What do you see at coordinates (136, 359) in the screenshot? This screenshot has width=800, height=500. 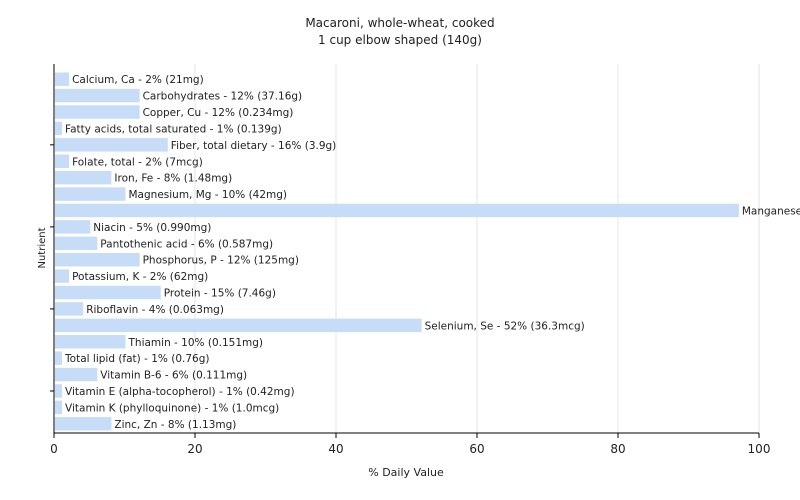 I see `bar-label: Total lipid (fat) - 1% (0.76g)` at bounding box center [136, 359].